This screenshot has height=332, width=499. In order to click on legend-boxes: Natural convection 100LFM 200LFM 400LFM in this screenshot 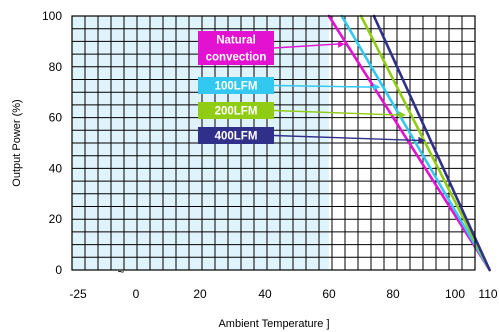, I will do `click(236, 87)`.